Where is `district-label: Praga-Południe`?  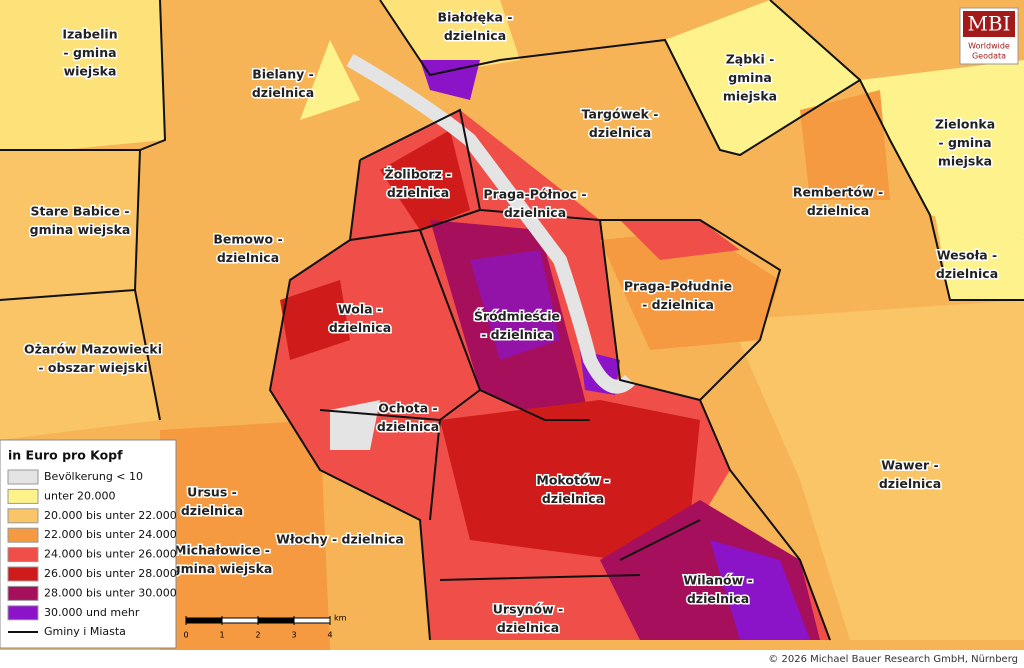
district-label: Praga-Południe is located at coordinates (678, 286).